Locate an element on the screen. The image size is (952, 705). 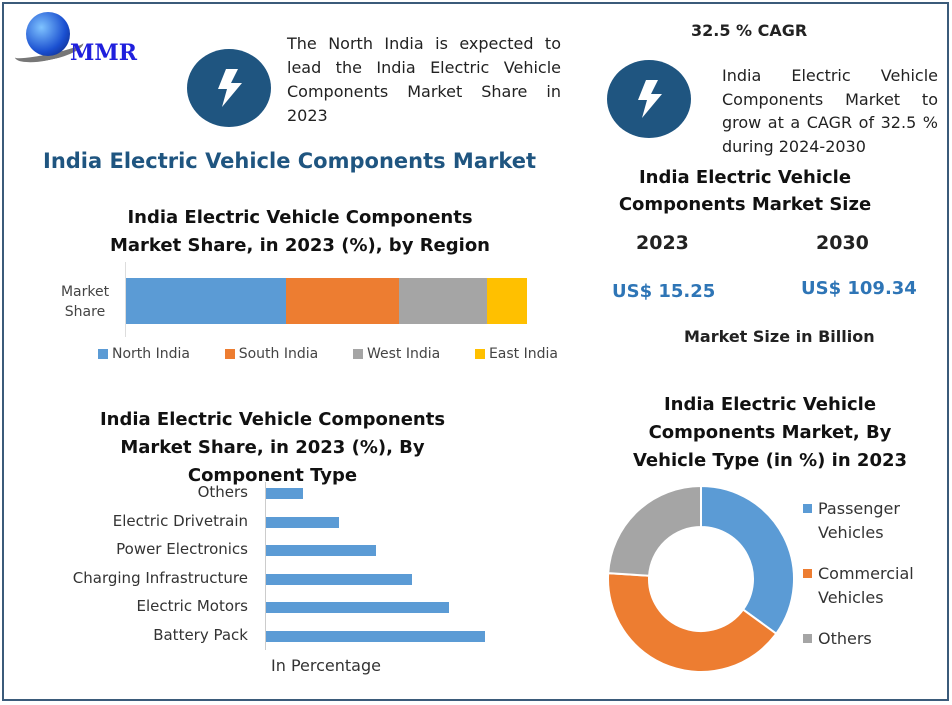
legend-label: East India is located at coordinates (523, 354).